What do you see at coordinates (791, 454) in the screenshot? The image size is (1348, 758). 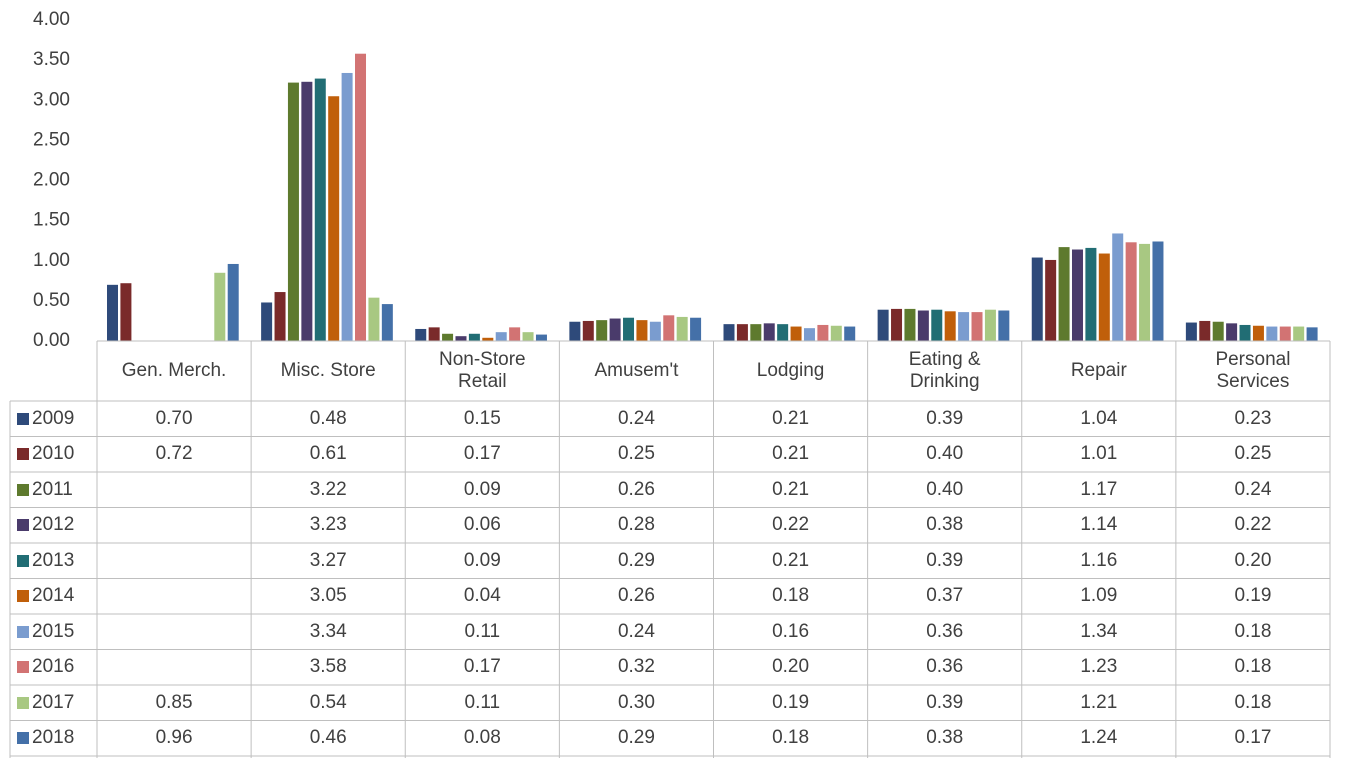 I see `table-value: 0.21` at bounding box center [791, 454].